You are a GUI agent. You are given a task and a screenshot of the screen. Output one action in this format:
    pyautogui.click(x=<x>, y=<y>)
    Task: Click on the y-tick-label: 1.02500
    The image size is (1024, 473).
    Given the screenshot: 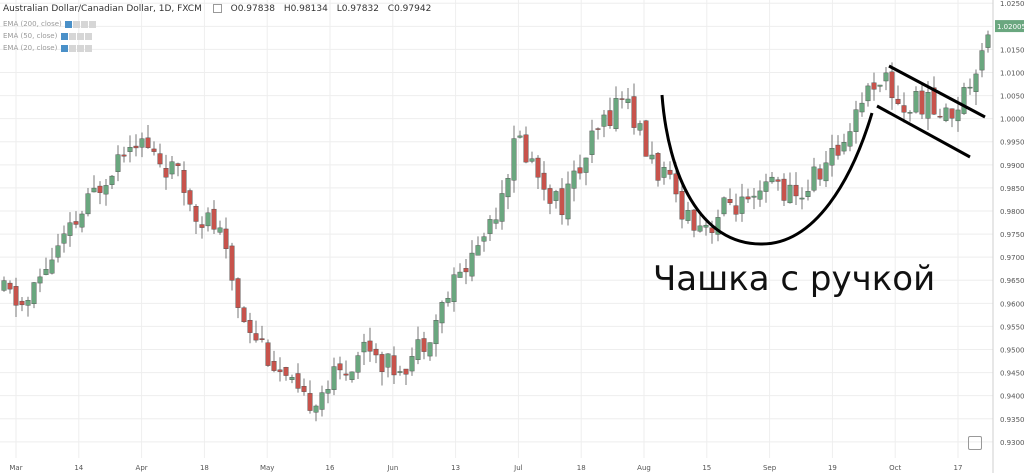 What is the action you would take?
    pyautogui.click(x=1012, y=4)
    